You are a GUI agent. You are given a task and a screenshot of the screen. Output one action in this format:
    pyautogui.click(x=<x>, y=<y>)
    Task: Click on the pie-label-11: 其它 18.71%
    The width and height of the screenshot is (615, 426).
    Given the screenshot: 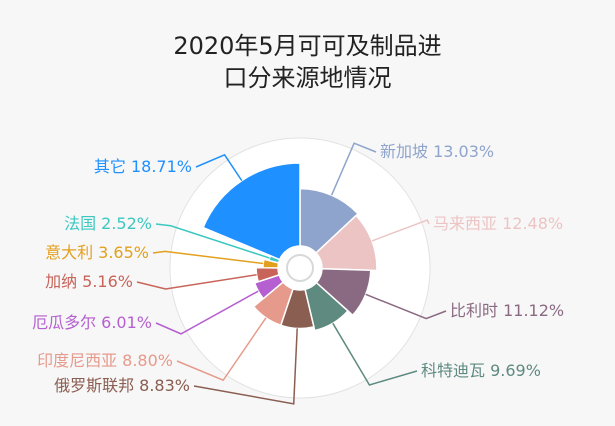 What is the action you would take?
    pyautogui.click(x=143, y=166)
    